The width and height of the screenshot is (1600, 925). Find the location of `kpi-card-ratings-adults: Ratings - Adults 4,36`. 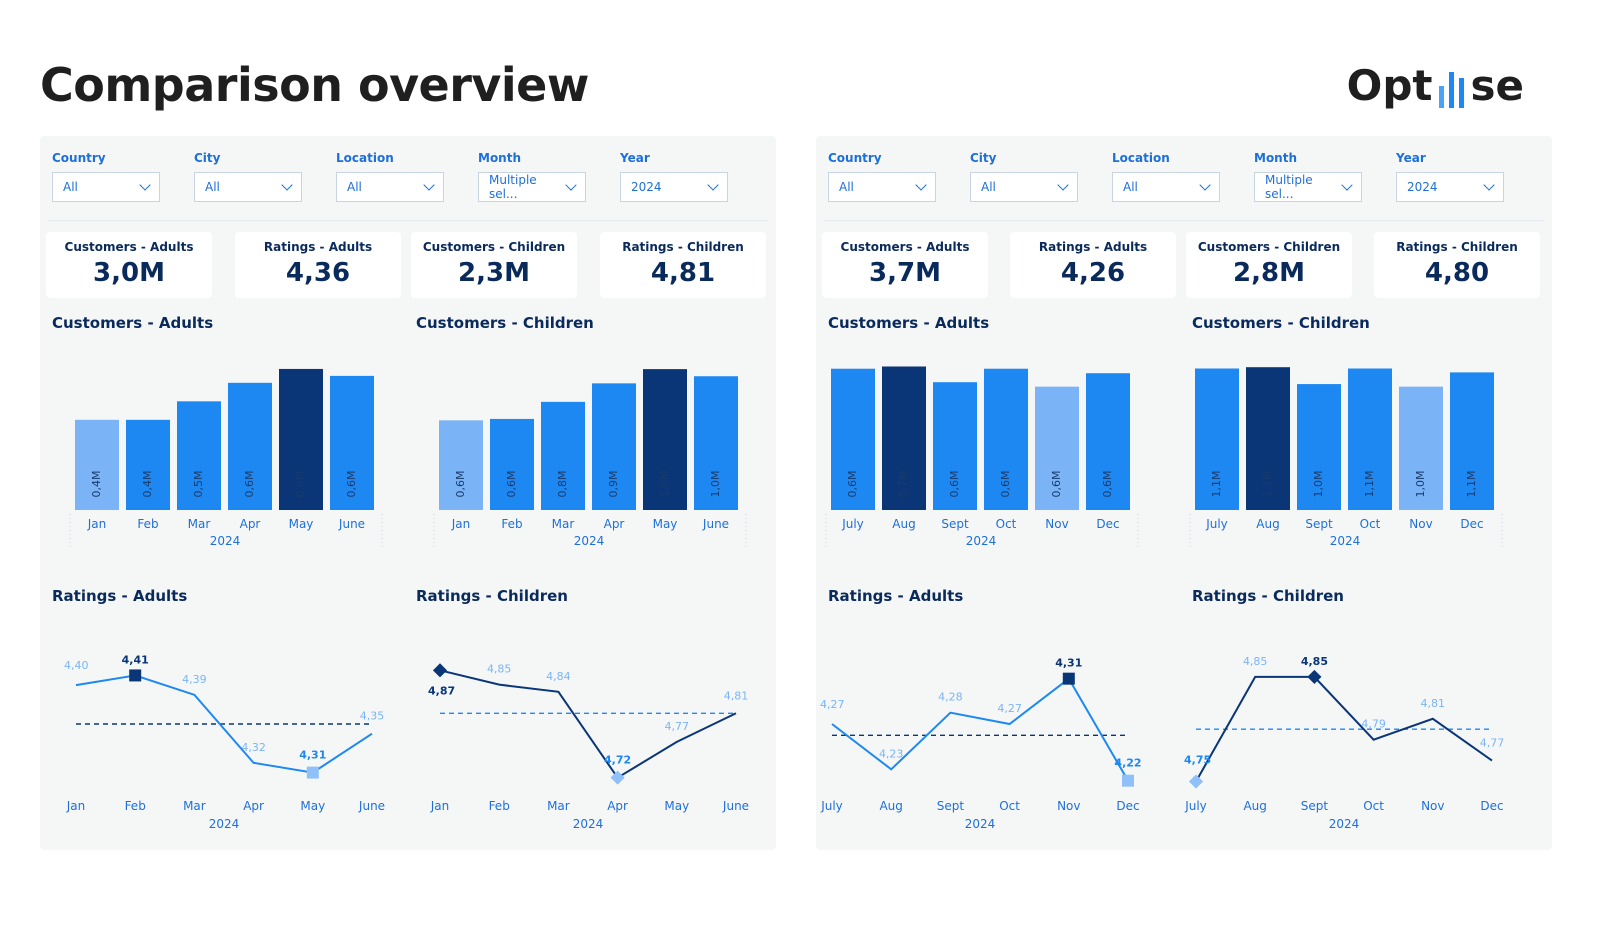

kpi-card-ratings-adults: Ratings - Adults 4,36 is located at coordinates (318, 265).